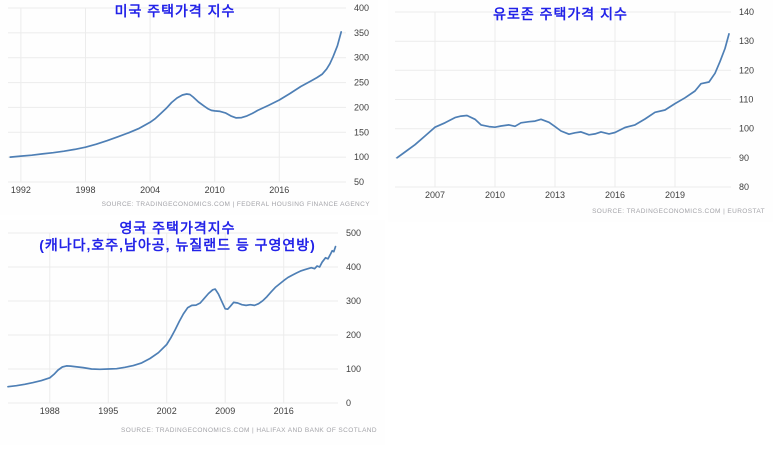 This screenshot has width=773, height=453. Describe the element at coordinates (361, 83) in the screenshot. I see `svg-text: 250` at that location.